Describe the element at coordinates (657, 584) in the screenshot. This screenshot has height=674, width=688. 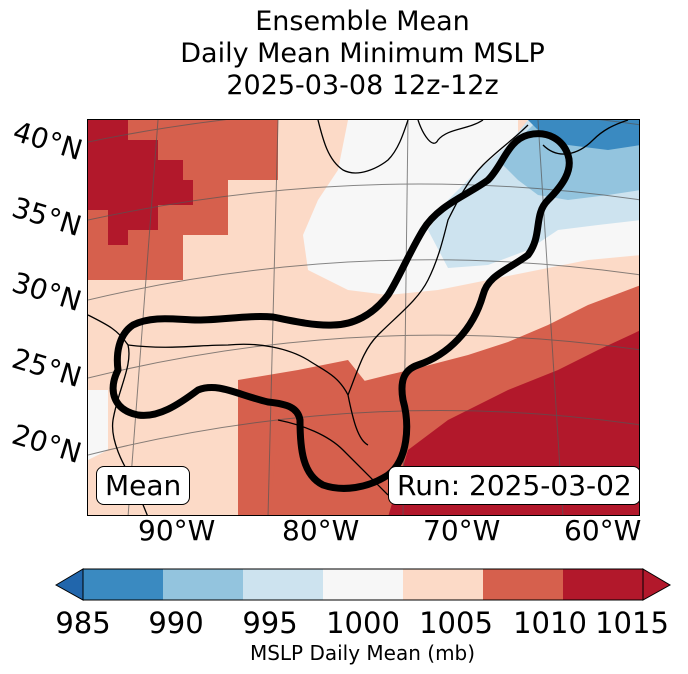
I see `colorbar-over-arrow` at that location.